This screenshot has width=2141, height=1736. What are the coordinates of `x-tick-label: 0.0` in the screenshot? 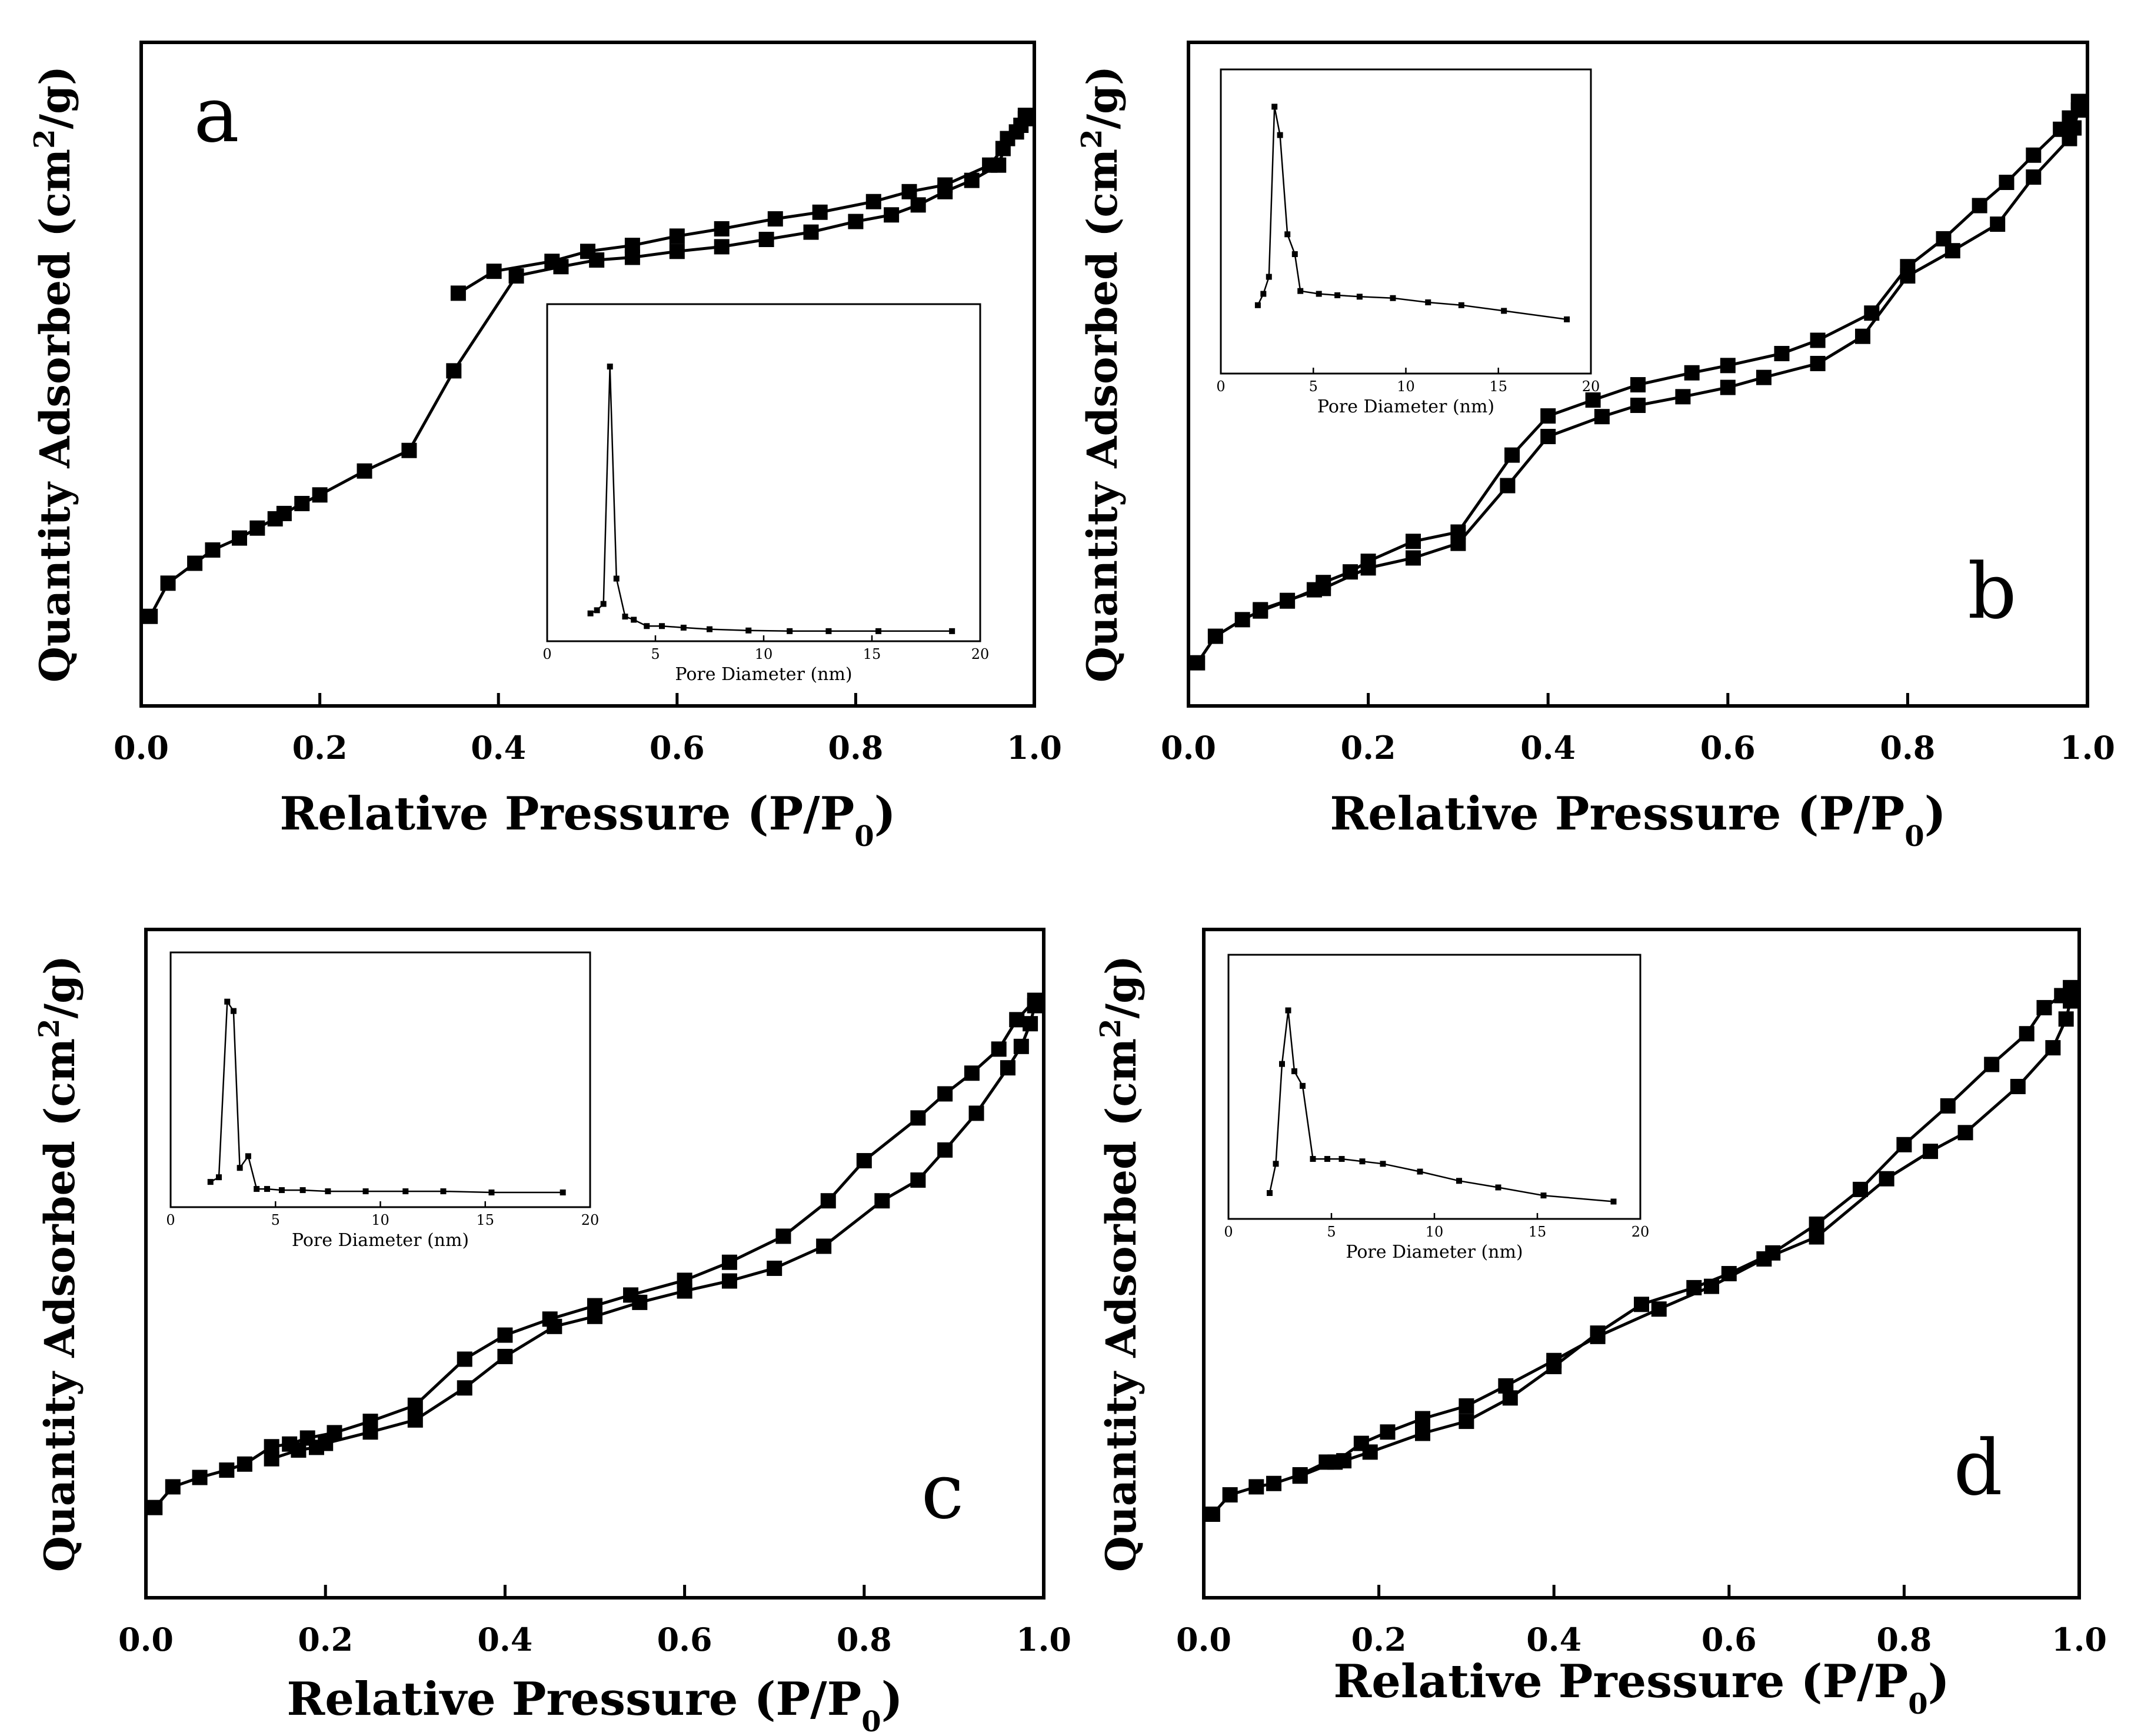 It's located at (1188, 748).